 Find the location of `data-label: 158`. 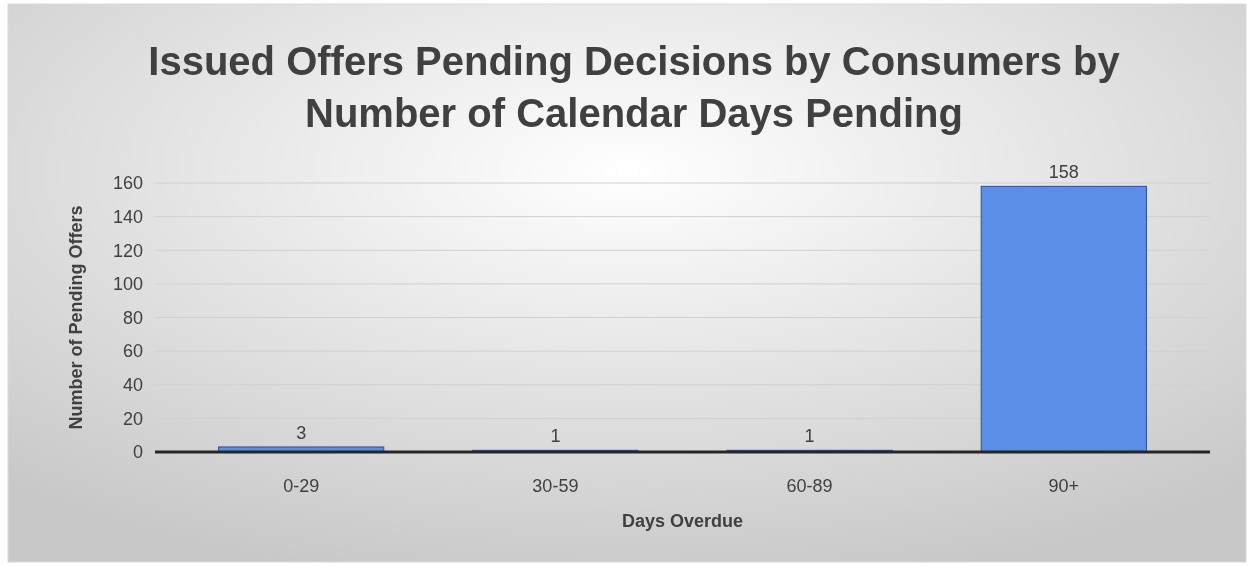

data-label: 158 is located at coordinates (1063, 172).